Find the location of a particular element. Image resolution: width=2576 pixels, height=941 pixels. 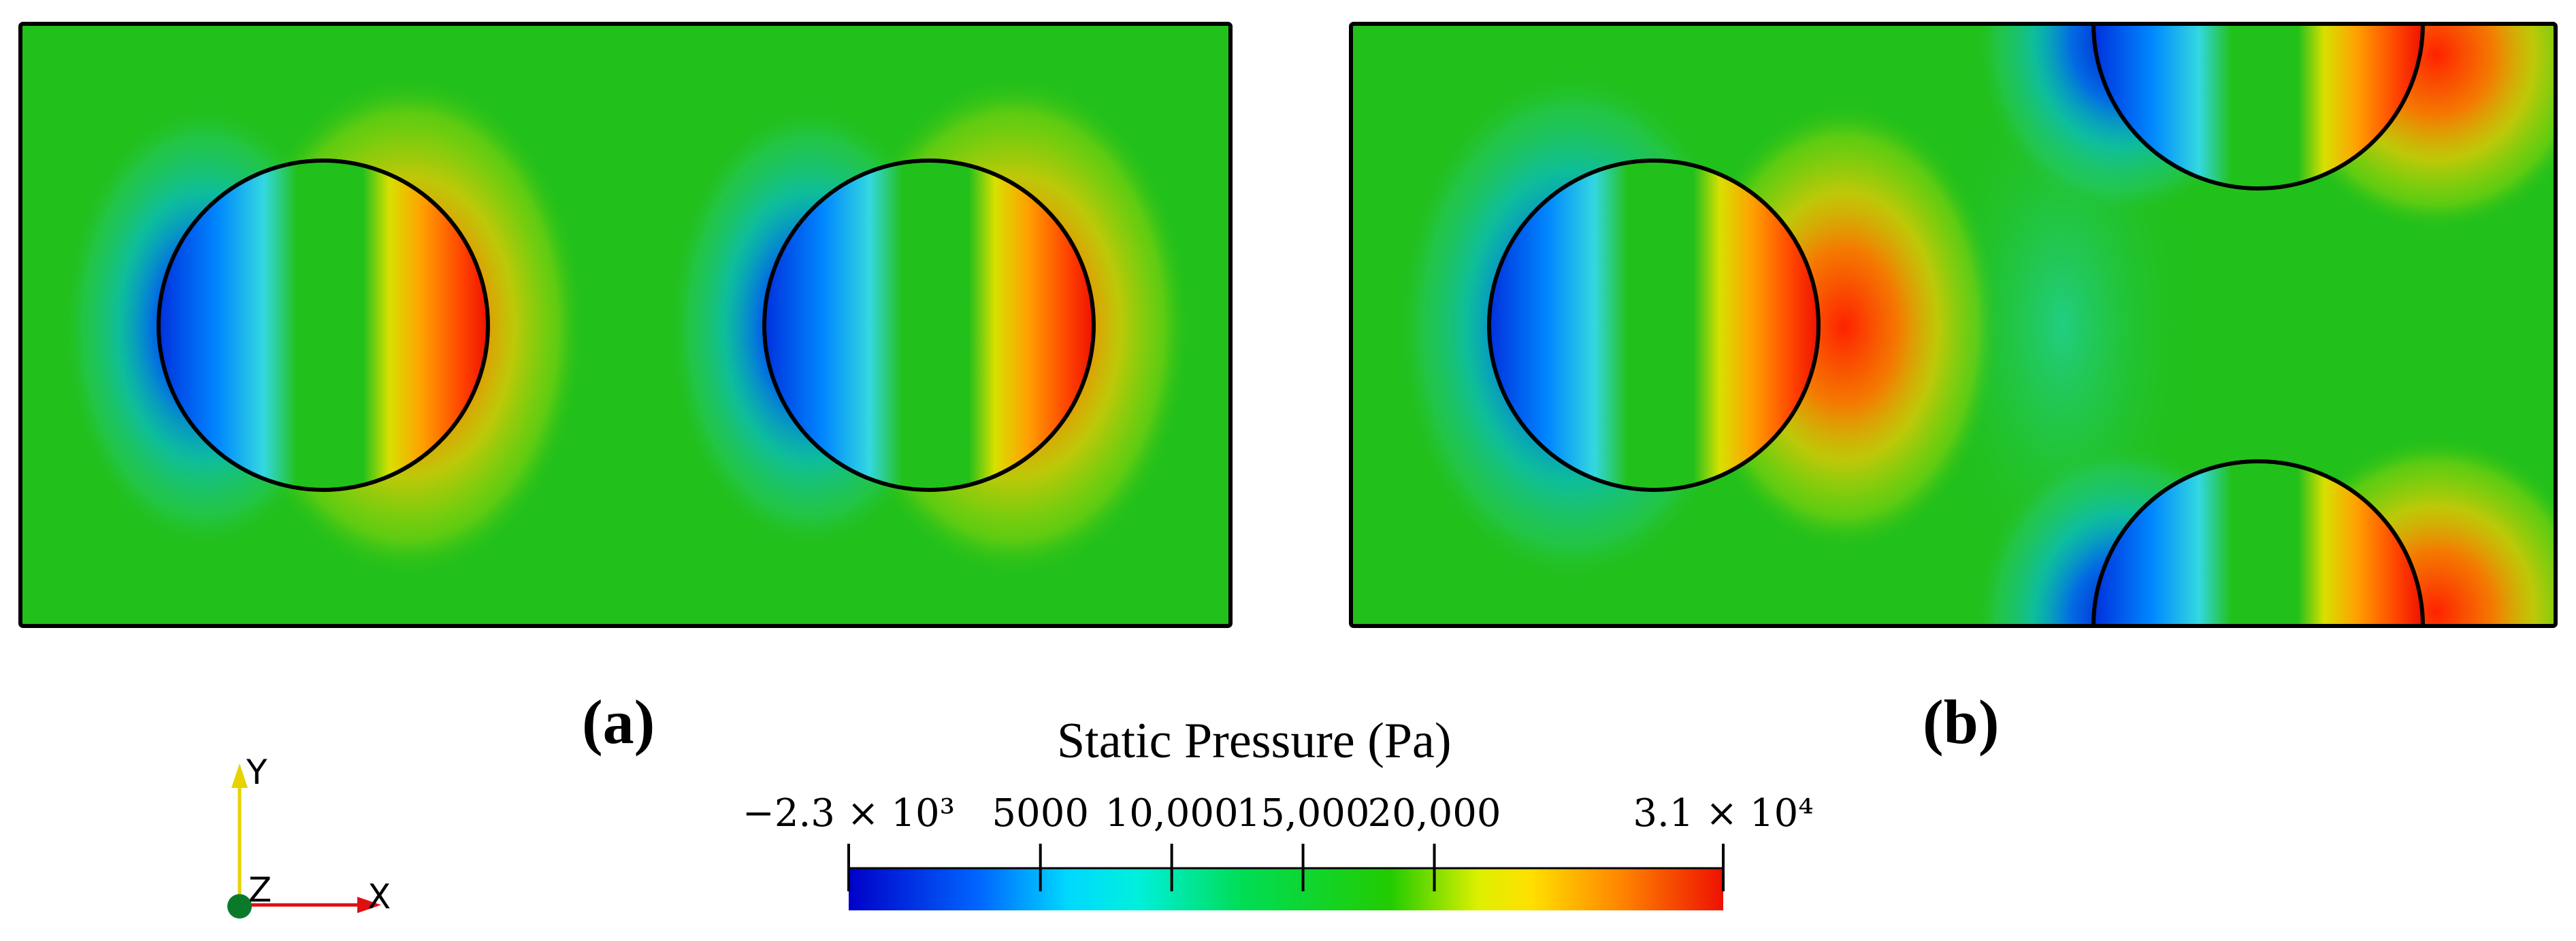

panel-a-label-open: ( is located at coordinates (592, 722).